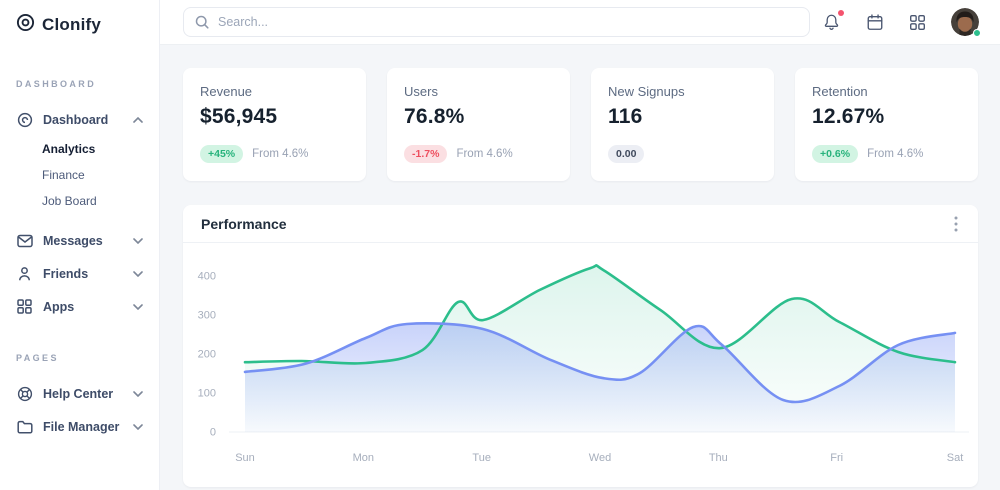 Image resolution: width=1000 pixels, height=490 pixels. I want to click on sidebar-nav-pages: Help Center File Manager, so click(79, 410).